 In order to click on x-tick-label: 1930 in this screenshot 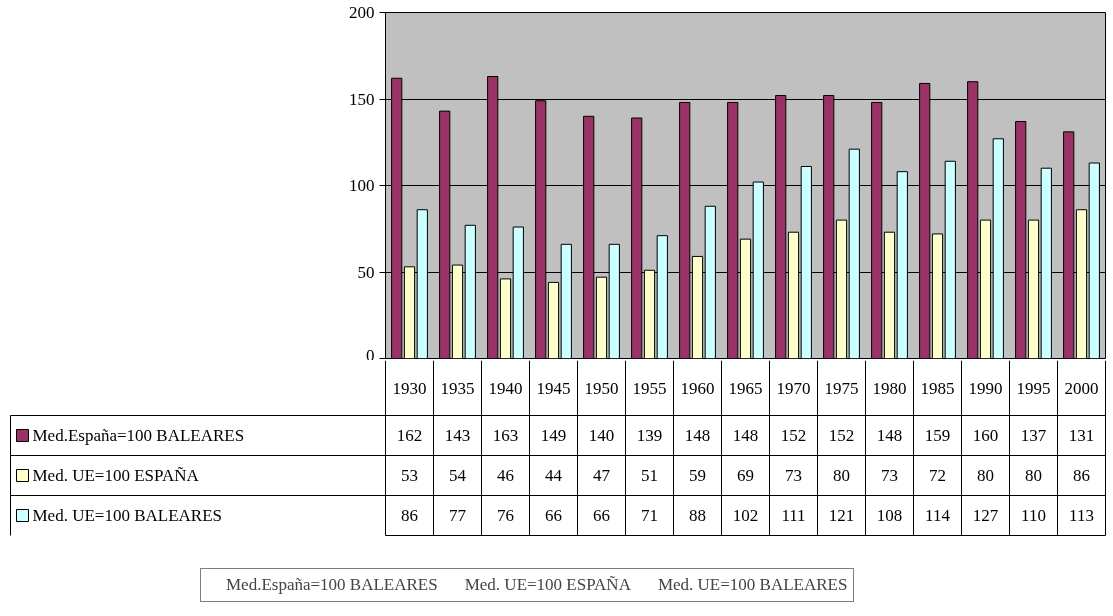, I will do `click(409, 388)`.